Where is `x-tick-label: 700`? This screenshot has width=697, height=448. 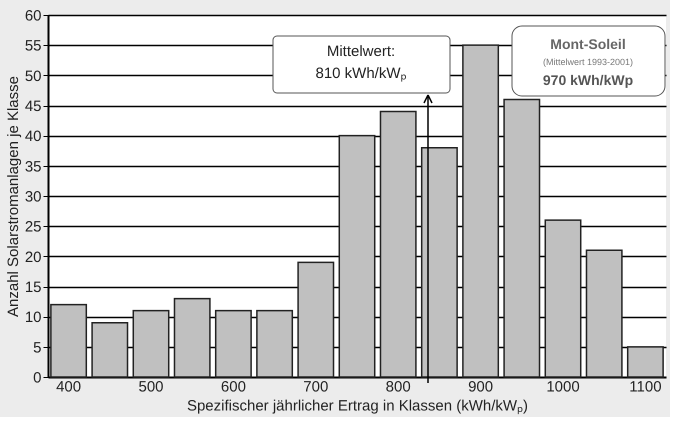
x-tick-label: 700 is located at coordinates (315, 387).